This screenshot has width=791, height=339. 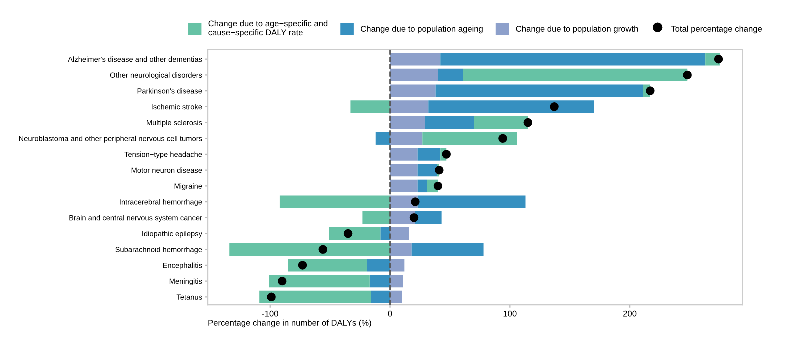 What do you see at coordinates (577, 30) in the screenshot?
I see `legend-label: Change due to population growth` at bounding box center [577, 30].